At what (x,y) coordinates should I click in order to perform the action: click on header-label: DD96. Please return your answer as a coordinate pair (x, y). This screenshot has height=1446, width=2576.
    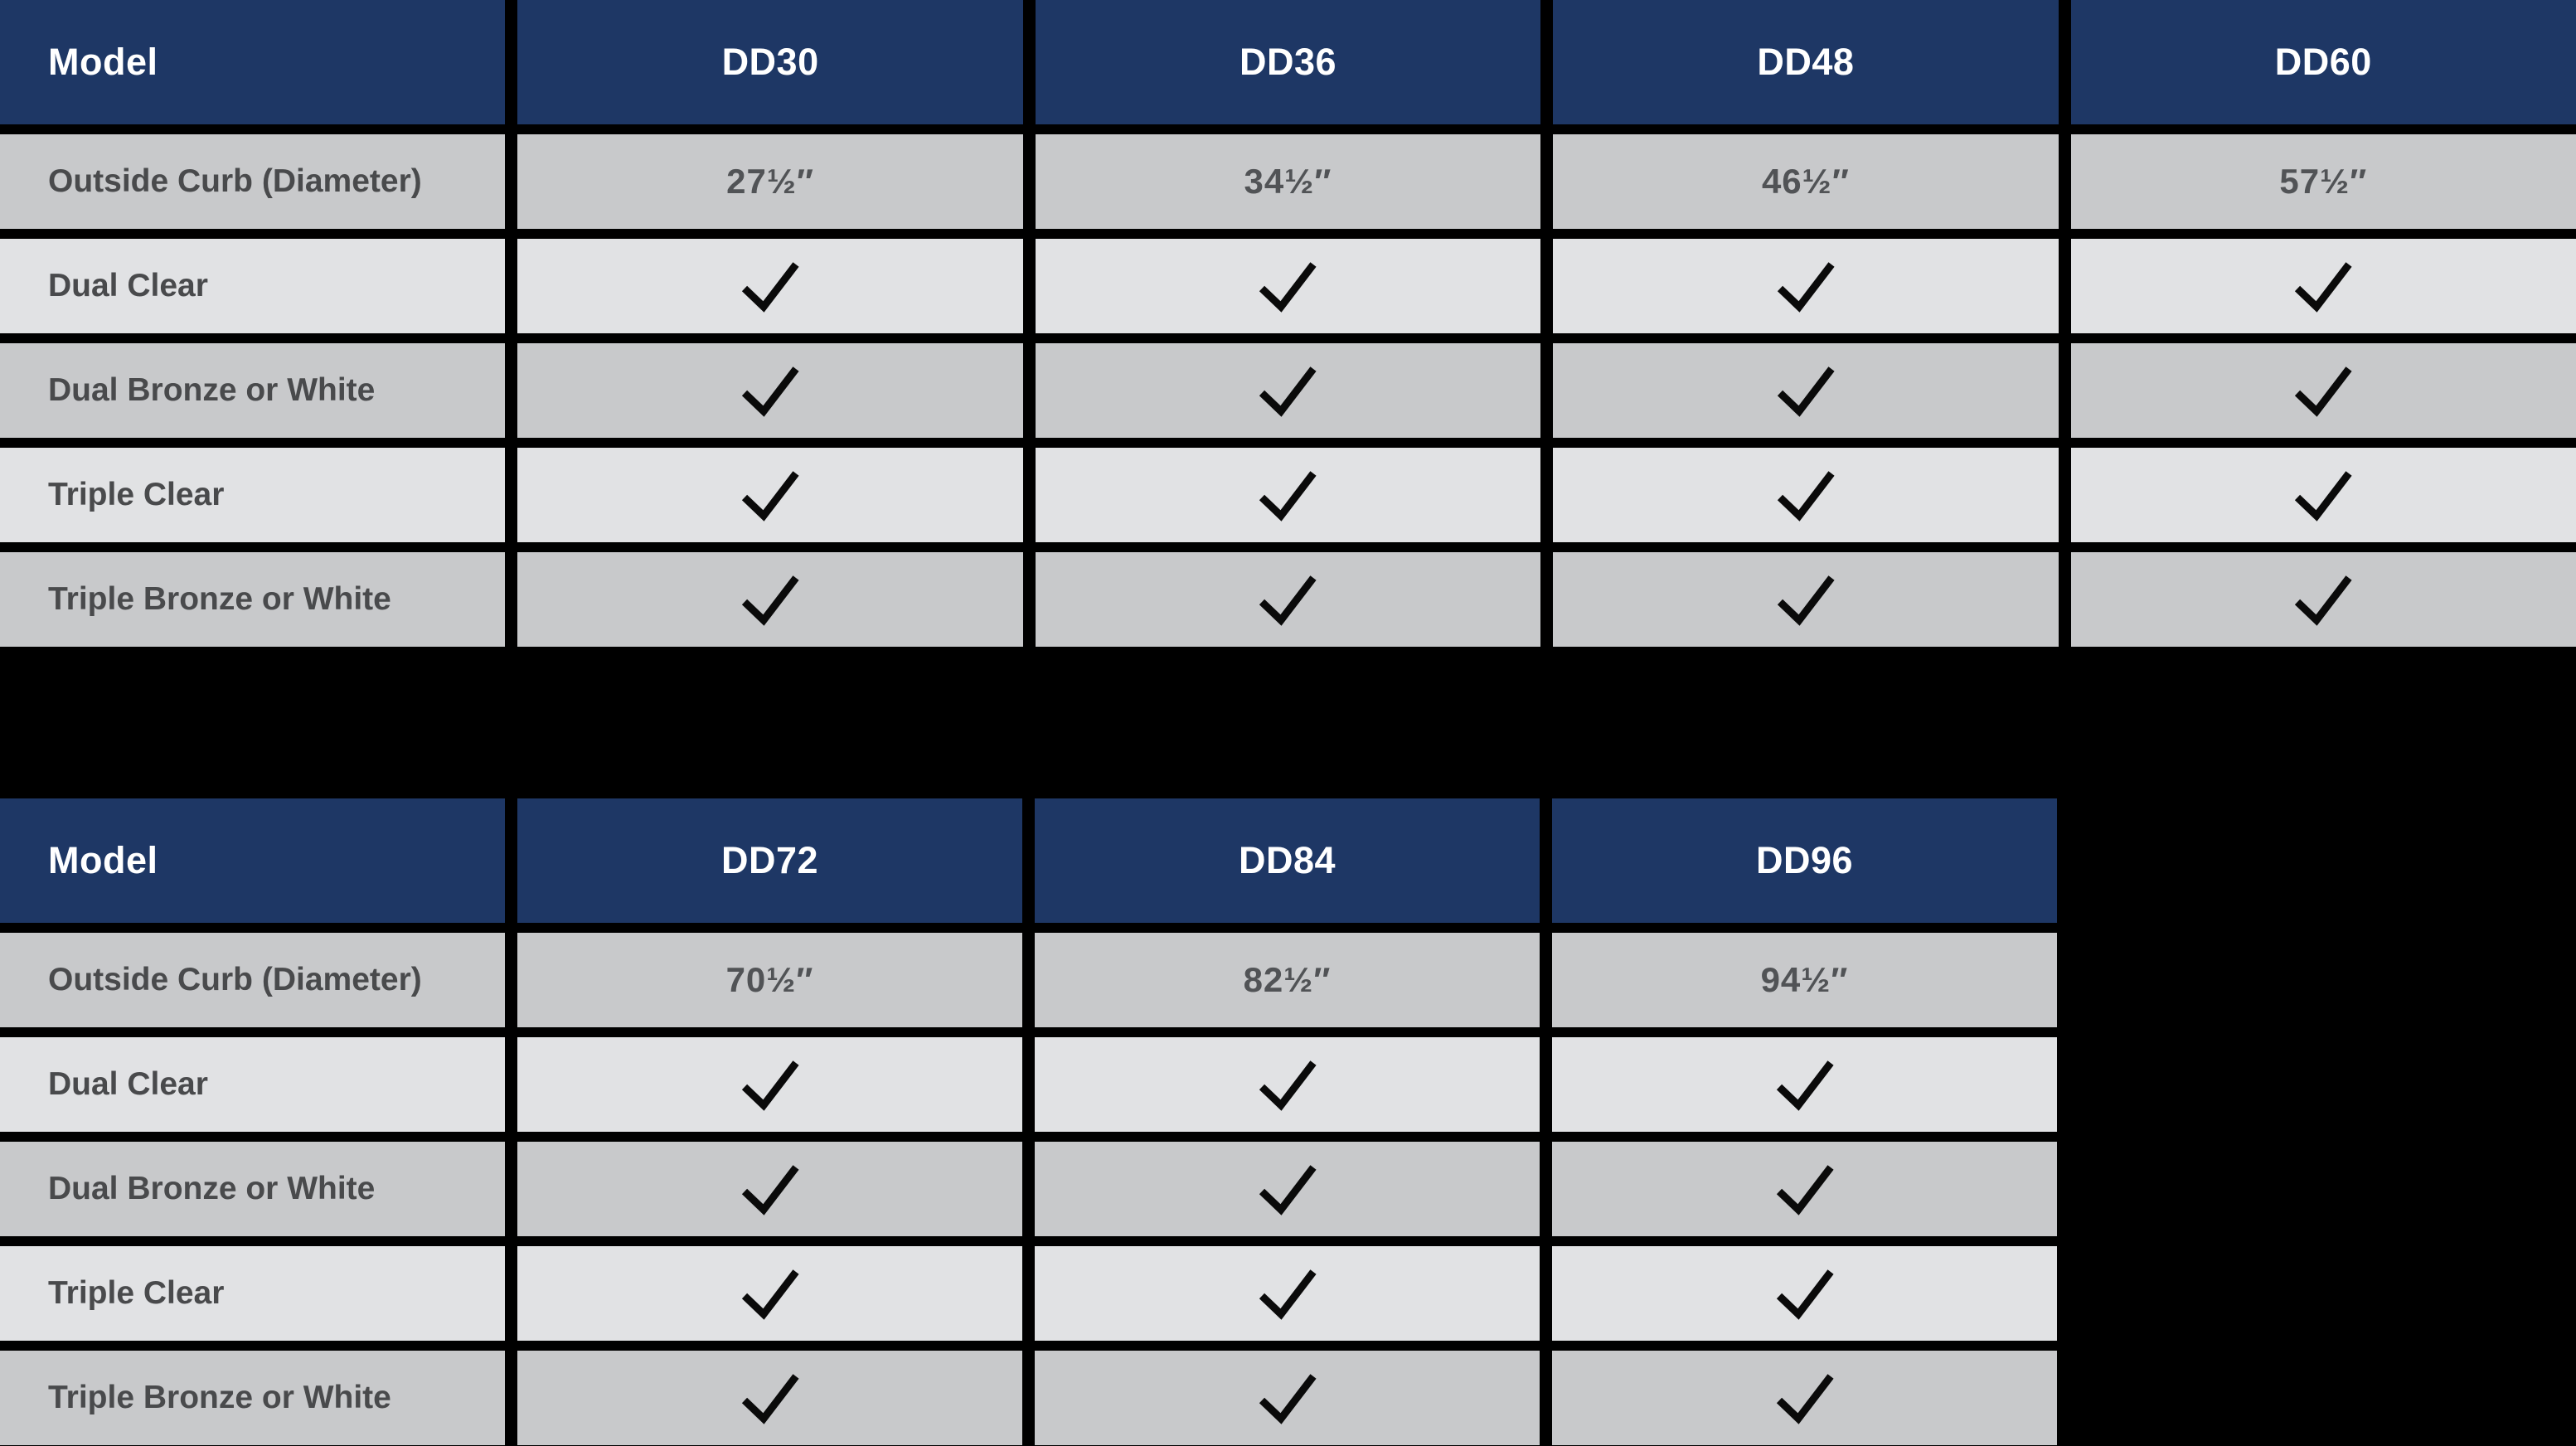
    Looking at the image, I should click on (1805, 860).